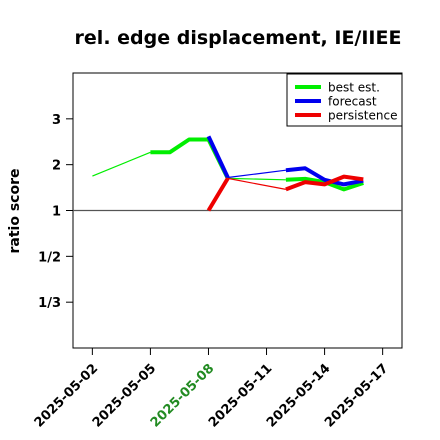 The width and height of the screenshot is (440, 440). Describe the element at coordinates (362, 116) in the screenshot. I see `legend-label: persistence` at that location.